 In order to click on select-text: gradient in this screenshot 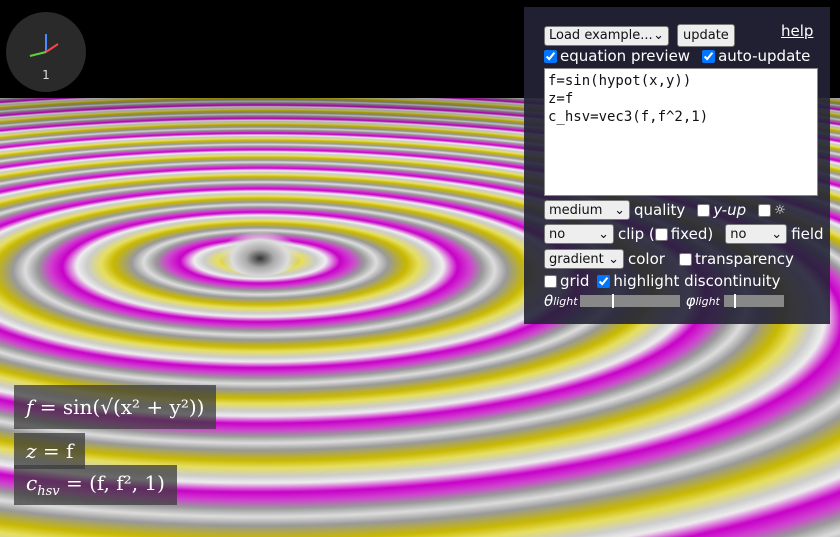, I will do `click(576, 259)`.